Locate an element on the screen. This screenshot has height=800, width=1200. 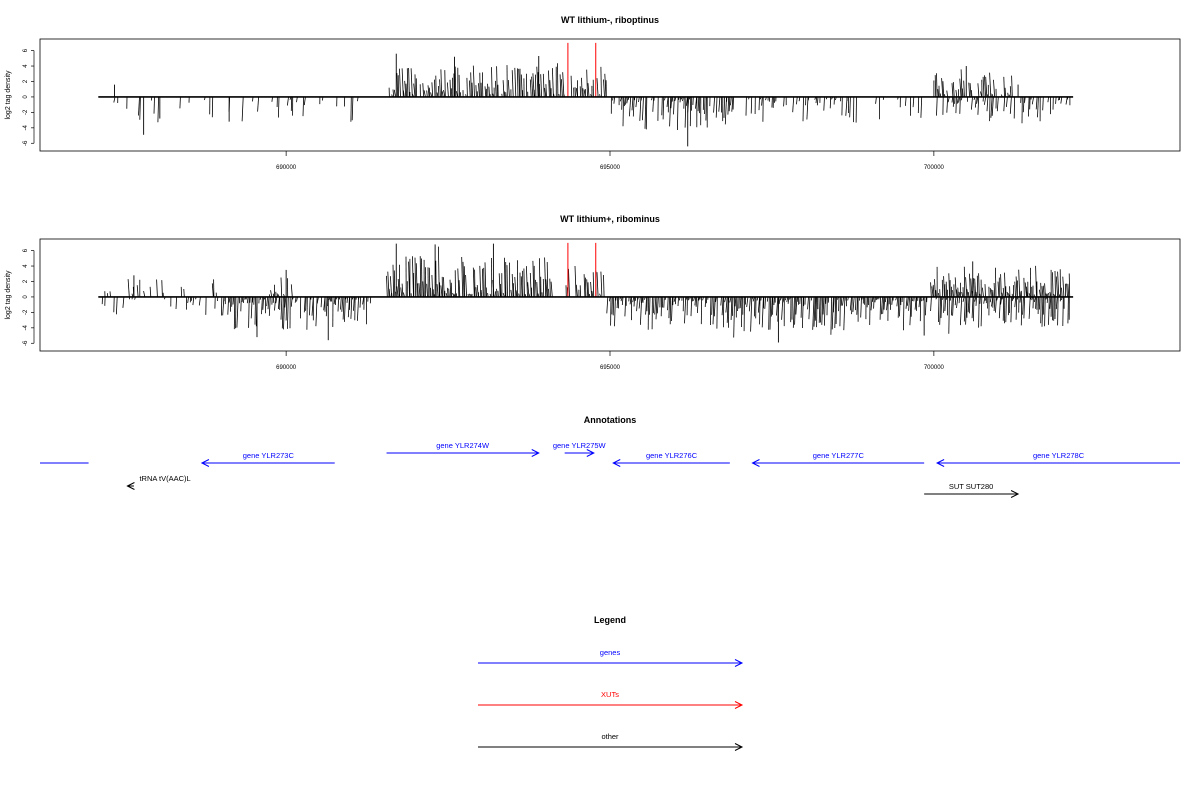
legend-item: genes is located at coordinates (611, 657).